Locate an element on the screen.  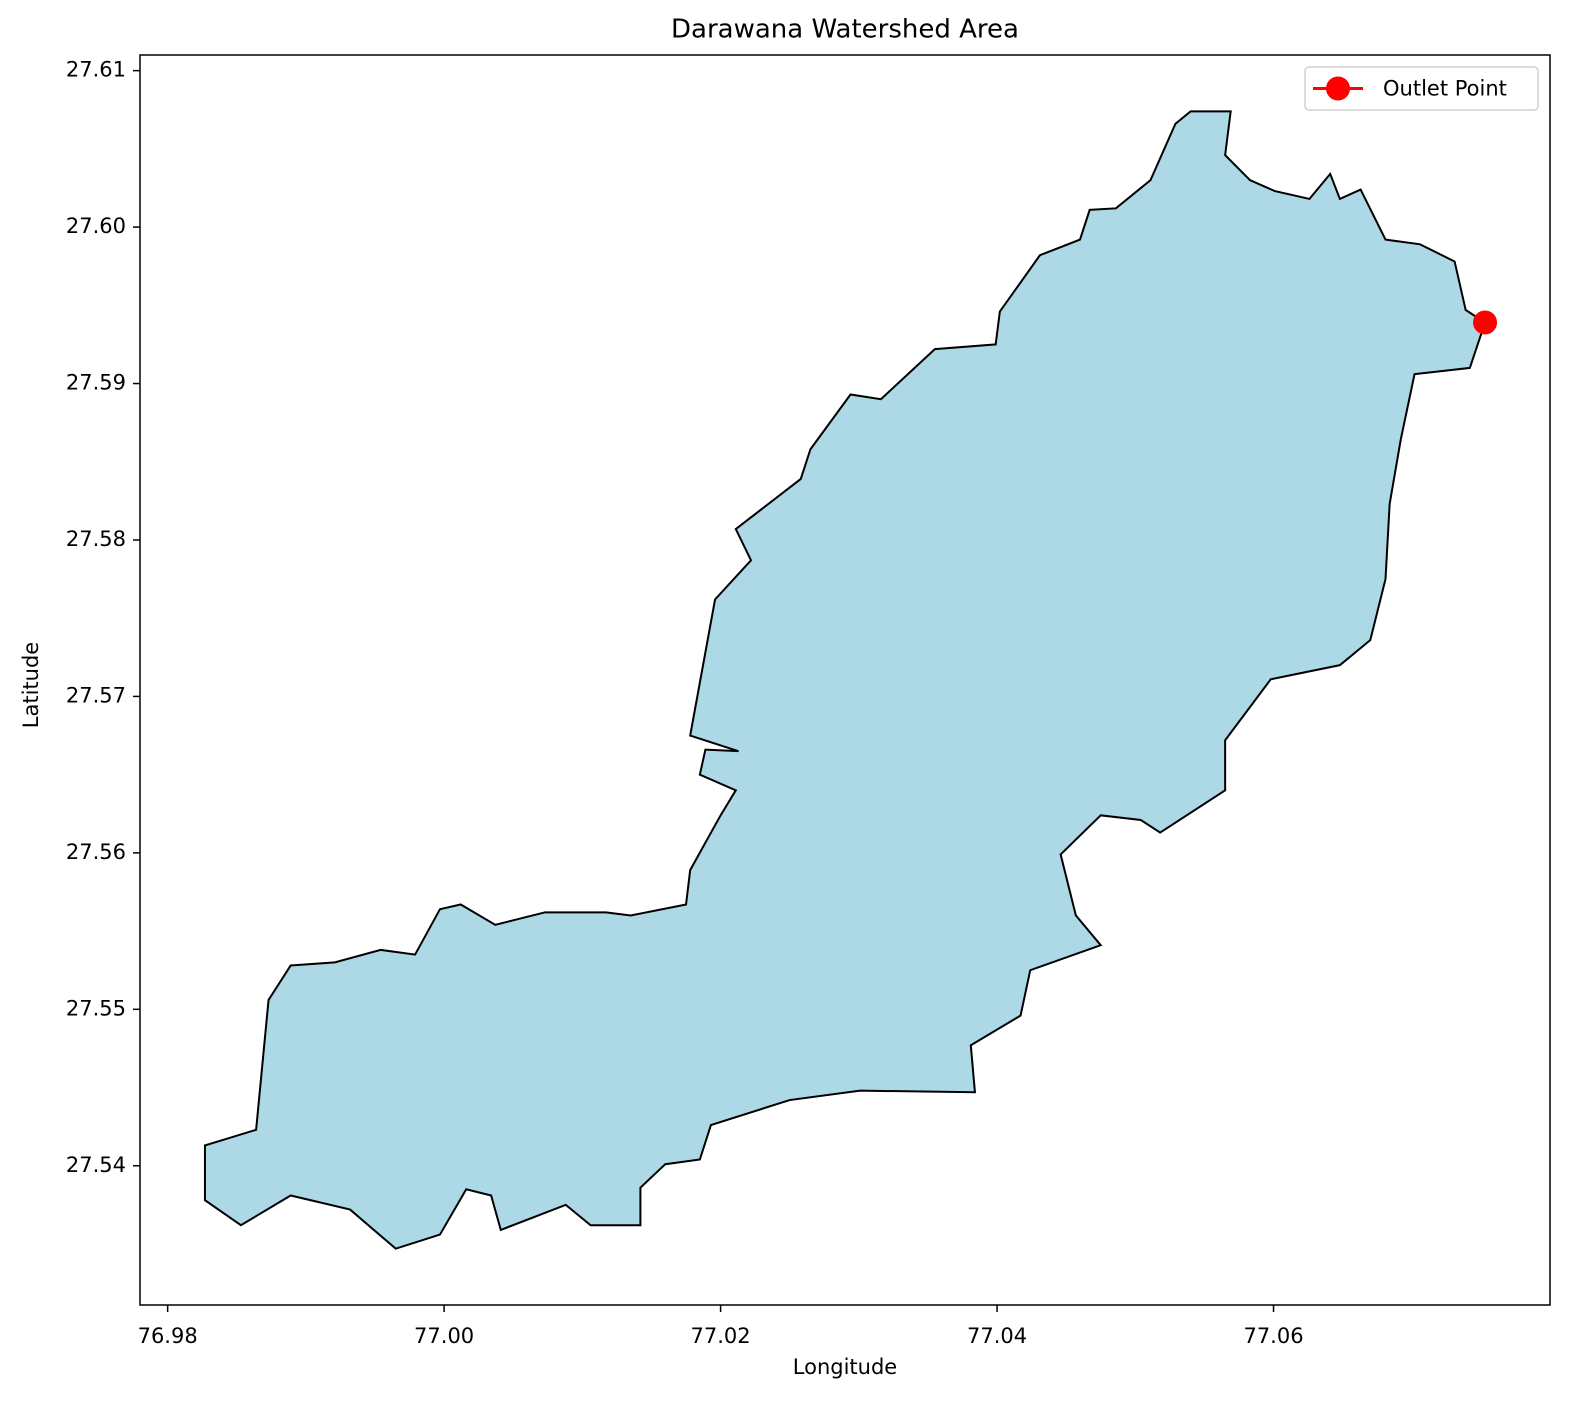
y-axis-label: Latitude is located at coordinates (31, 685).